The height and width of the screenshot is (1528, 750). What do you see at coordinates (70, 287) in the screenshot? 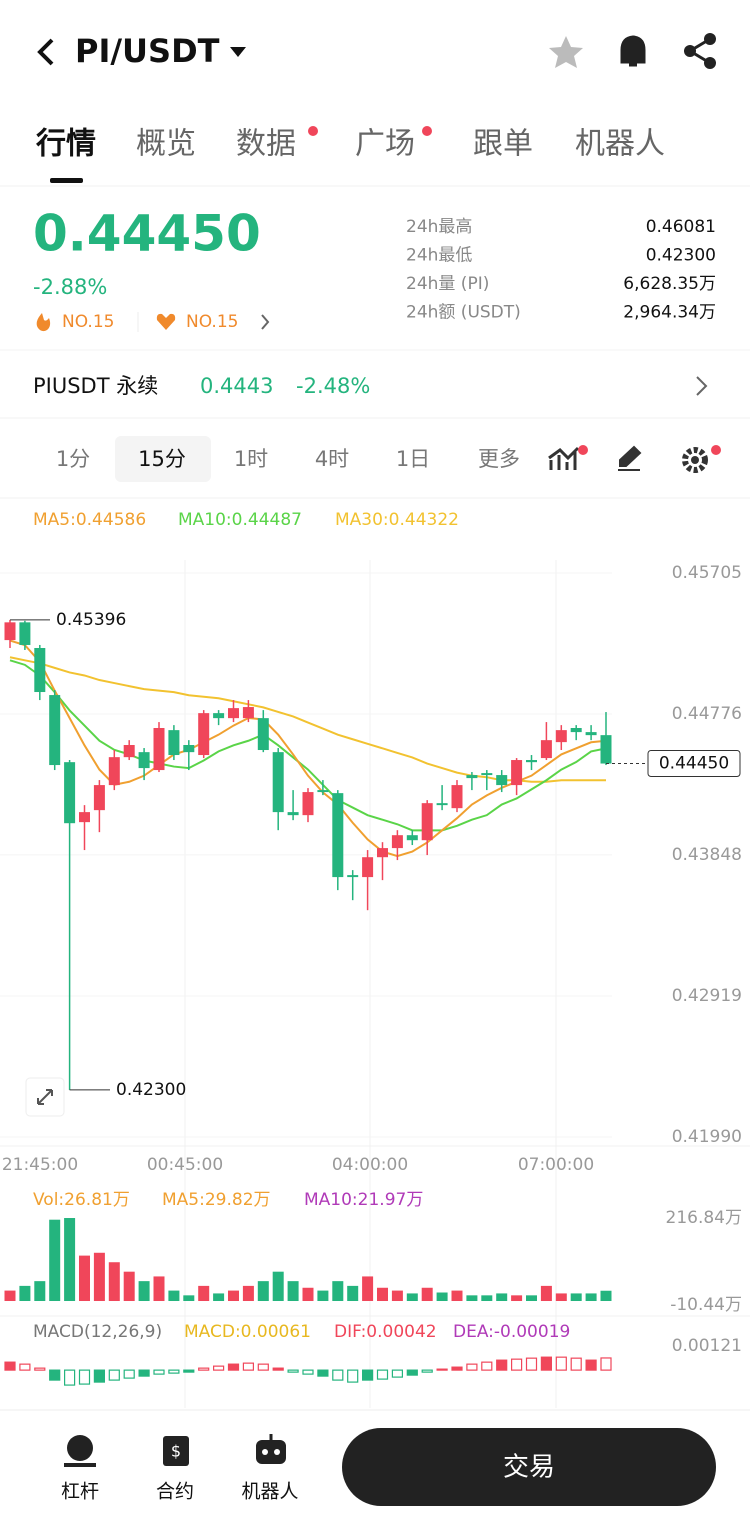
I see `price-change: -2.88%` at bounding box center [70, 287].